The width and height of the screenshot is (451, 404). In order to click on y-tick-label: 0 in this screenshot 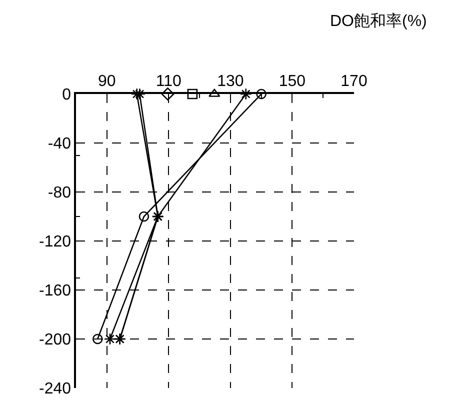, I will do `click(67, 95)`.